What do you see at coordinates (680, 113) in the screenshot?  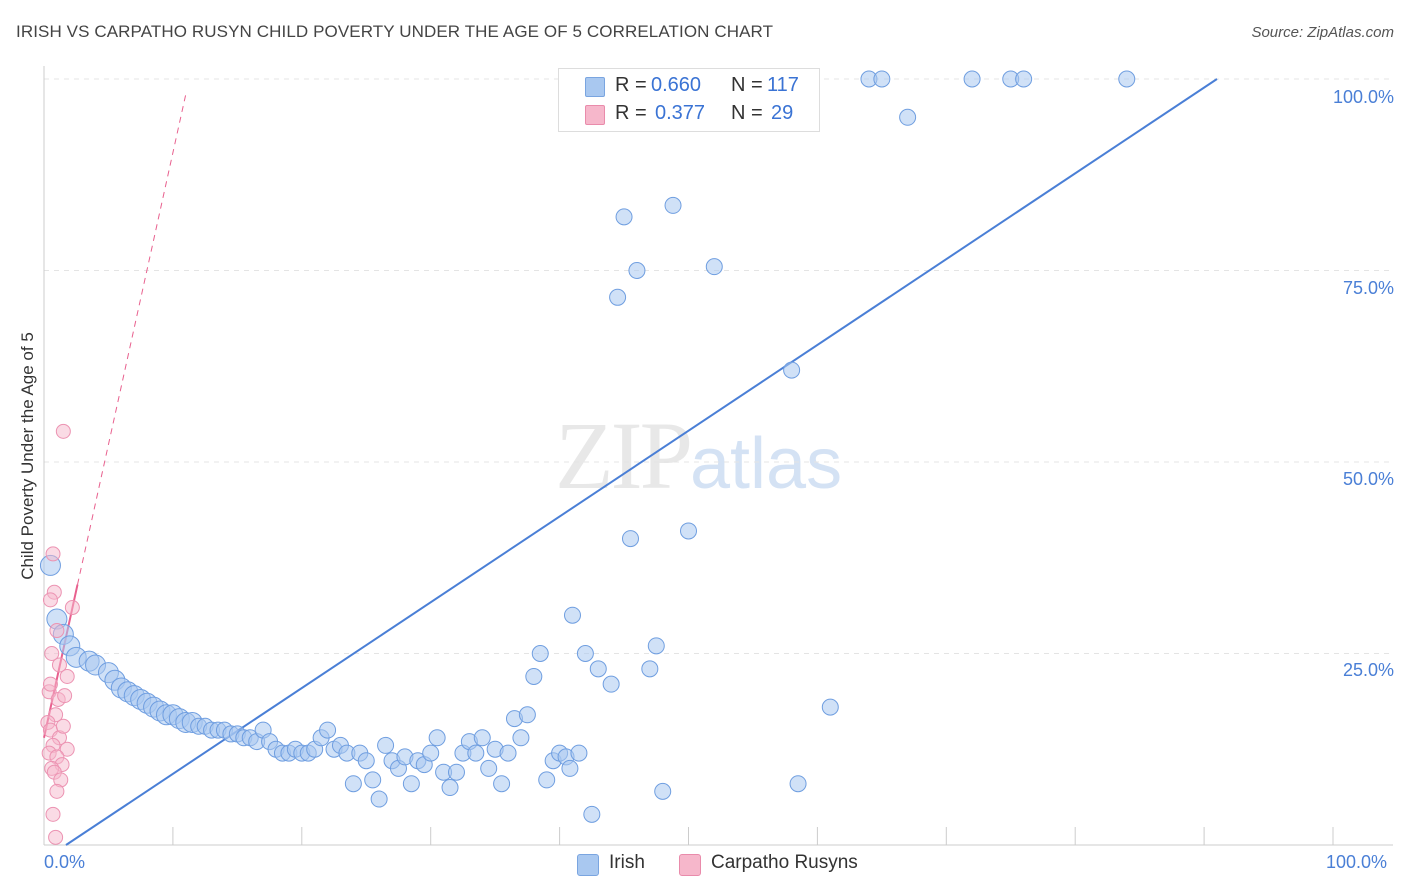 I see `legend-carpatho-r-value: 0.377` at bounding box center [680, 113].